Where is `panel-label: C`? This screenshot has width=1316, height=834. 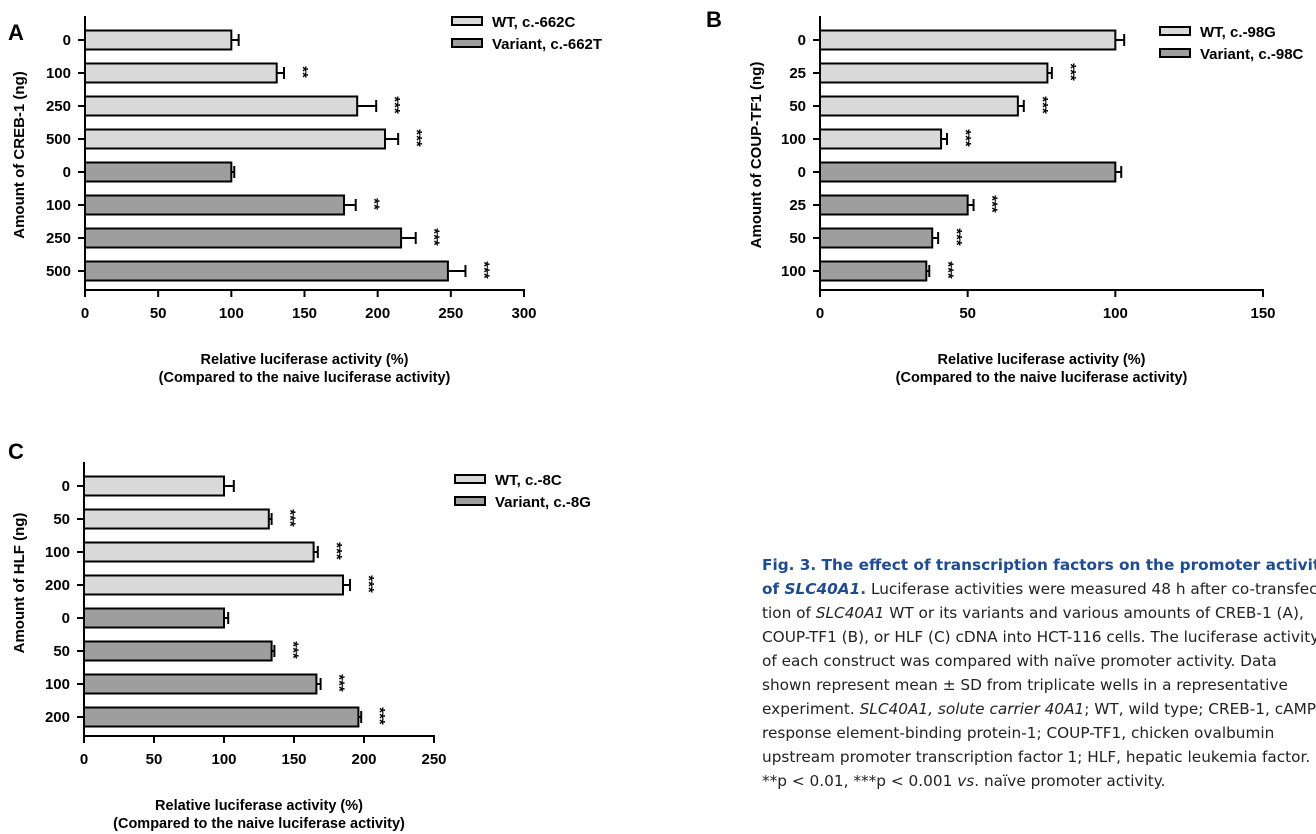 panel-label: C is located at coordinates (16, 451).